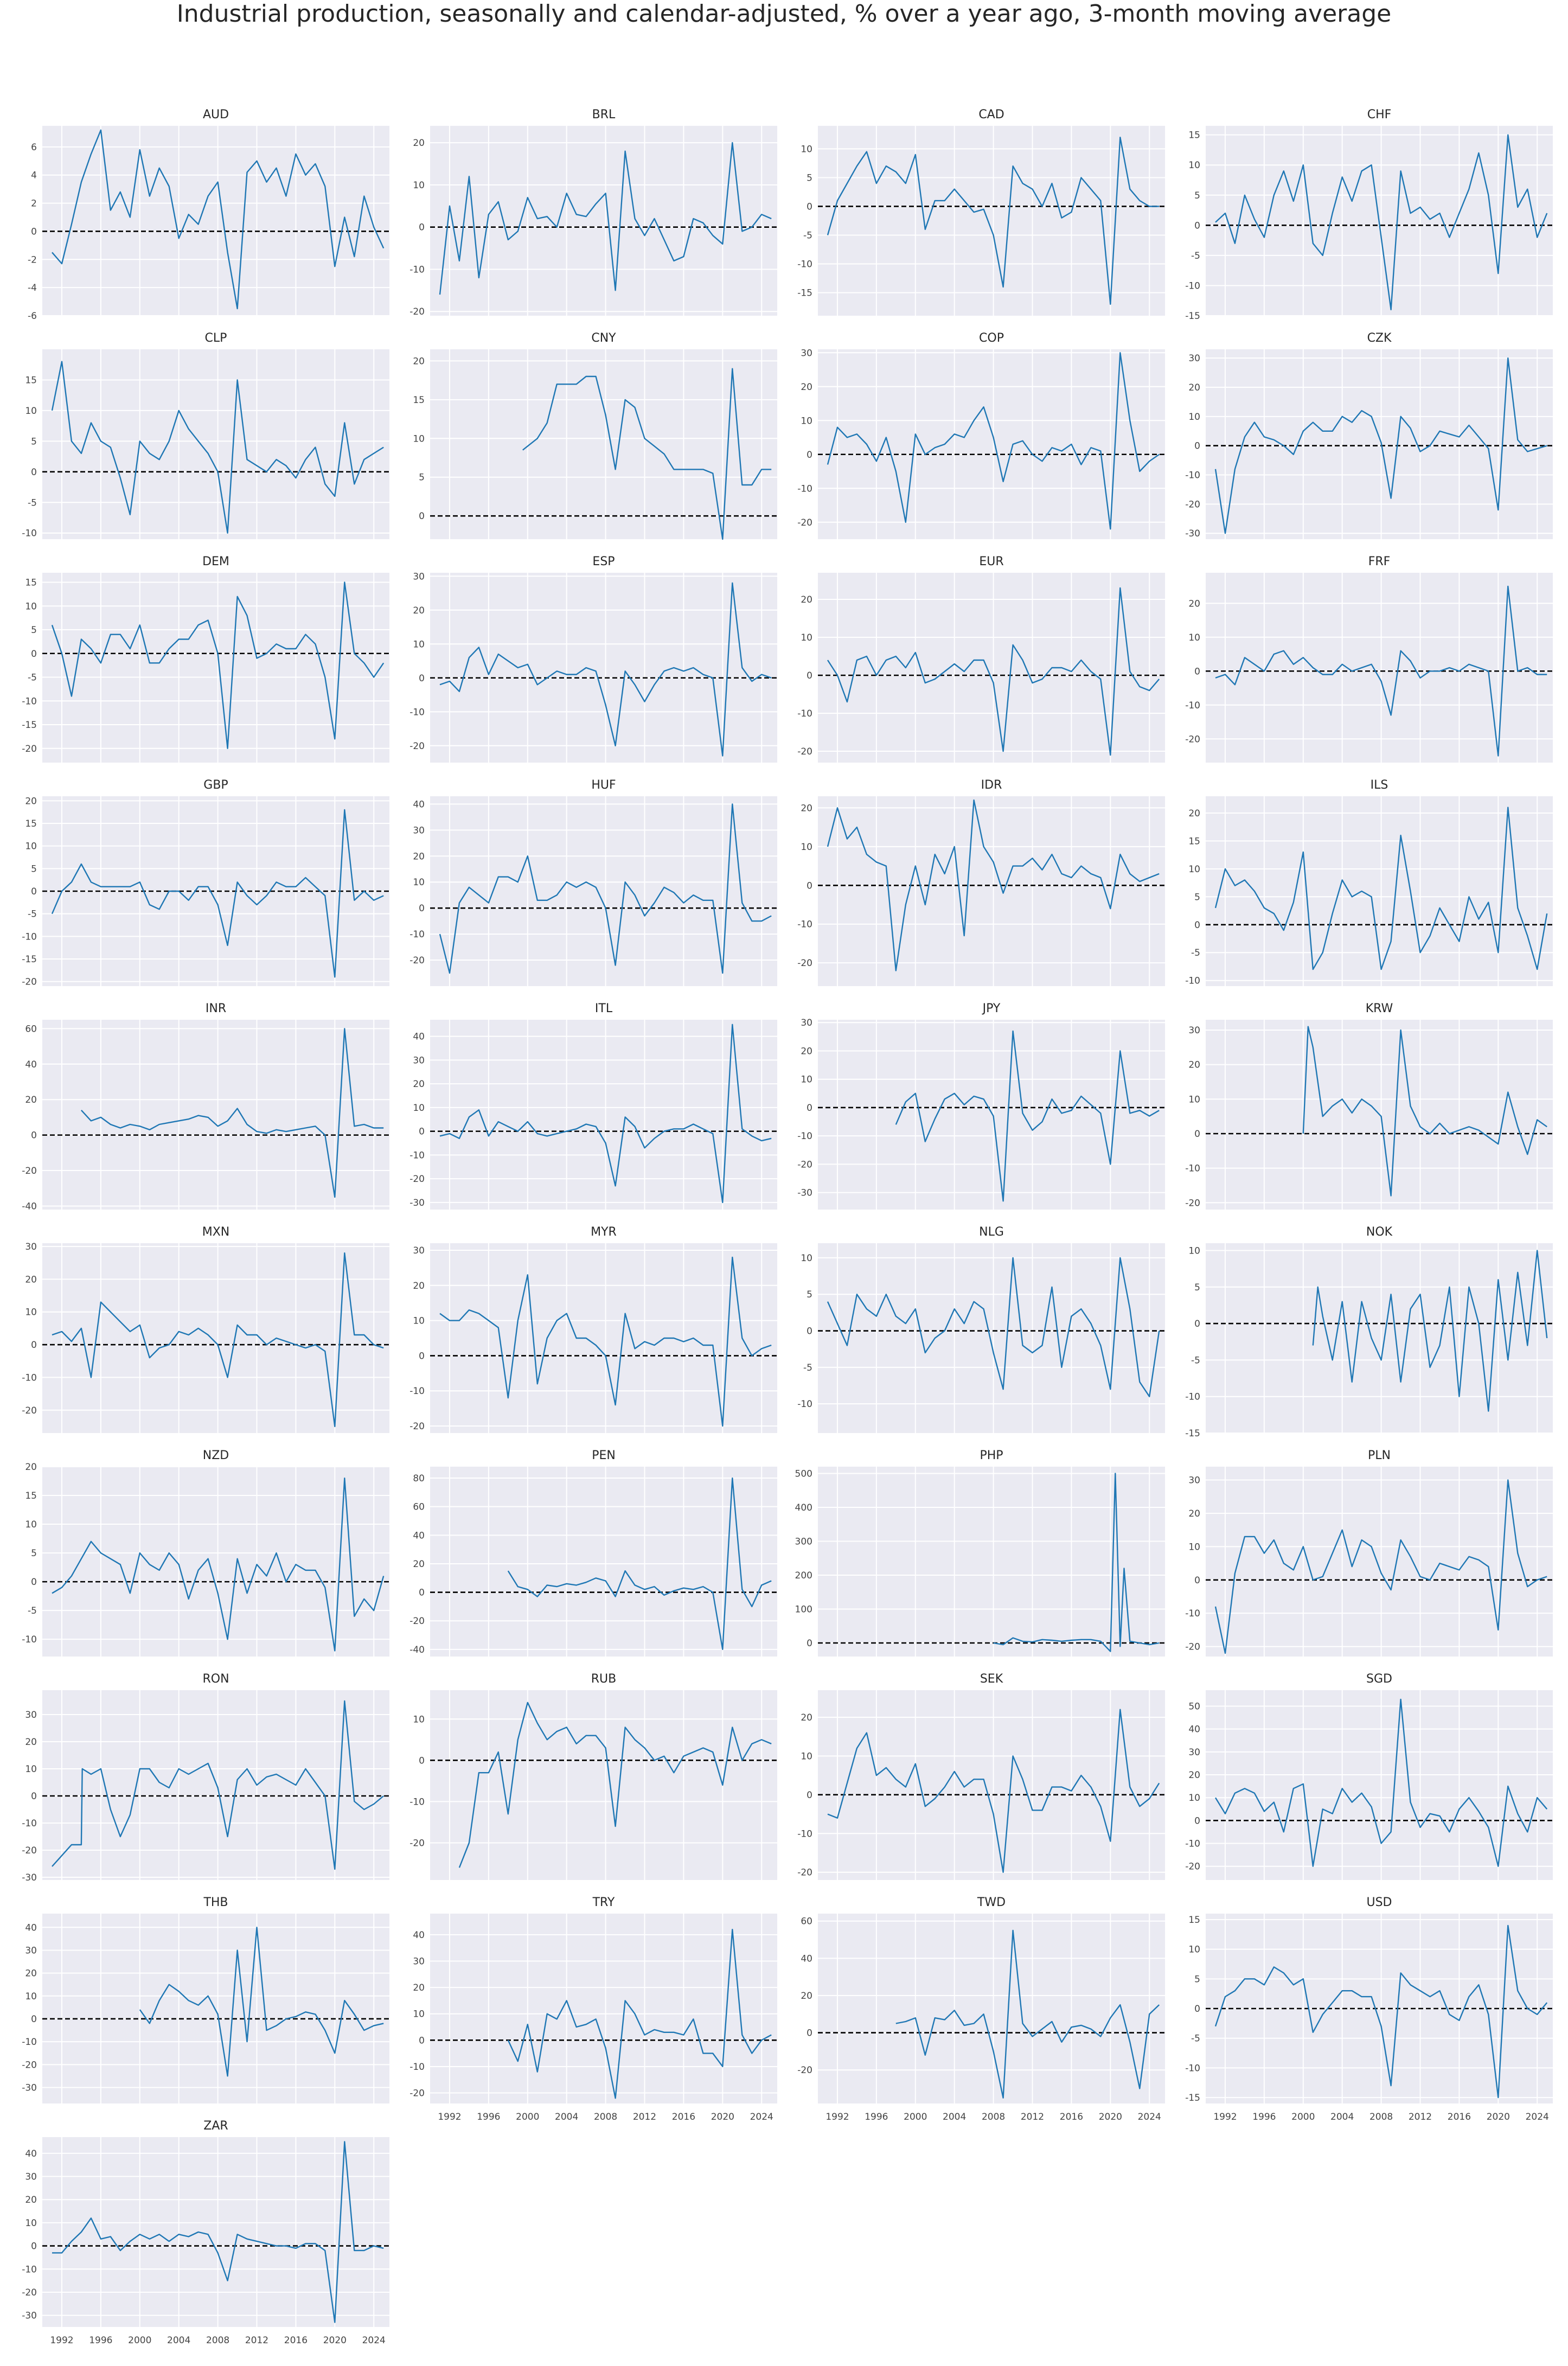 This screenshot has width=1568, height=2366. I want to click on y-tick-label: 200, so click(803, 1576).